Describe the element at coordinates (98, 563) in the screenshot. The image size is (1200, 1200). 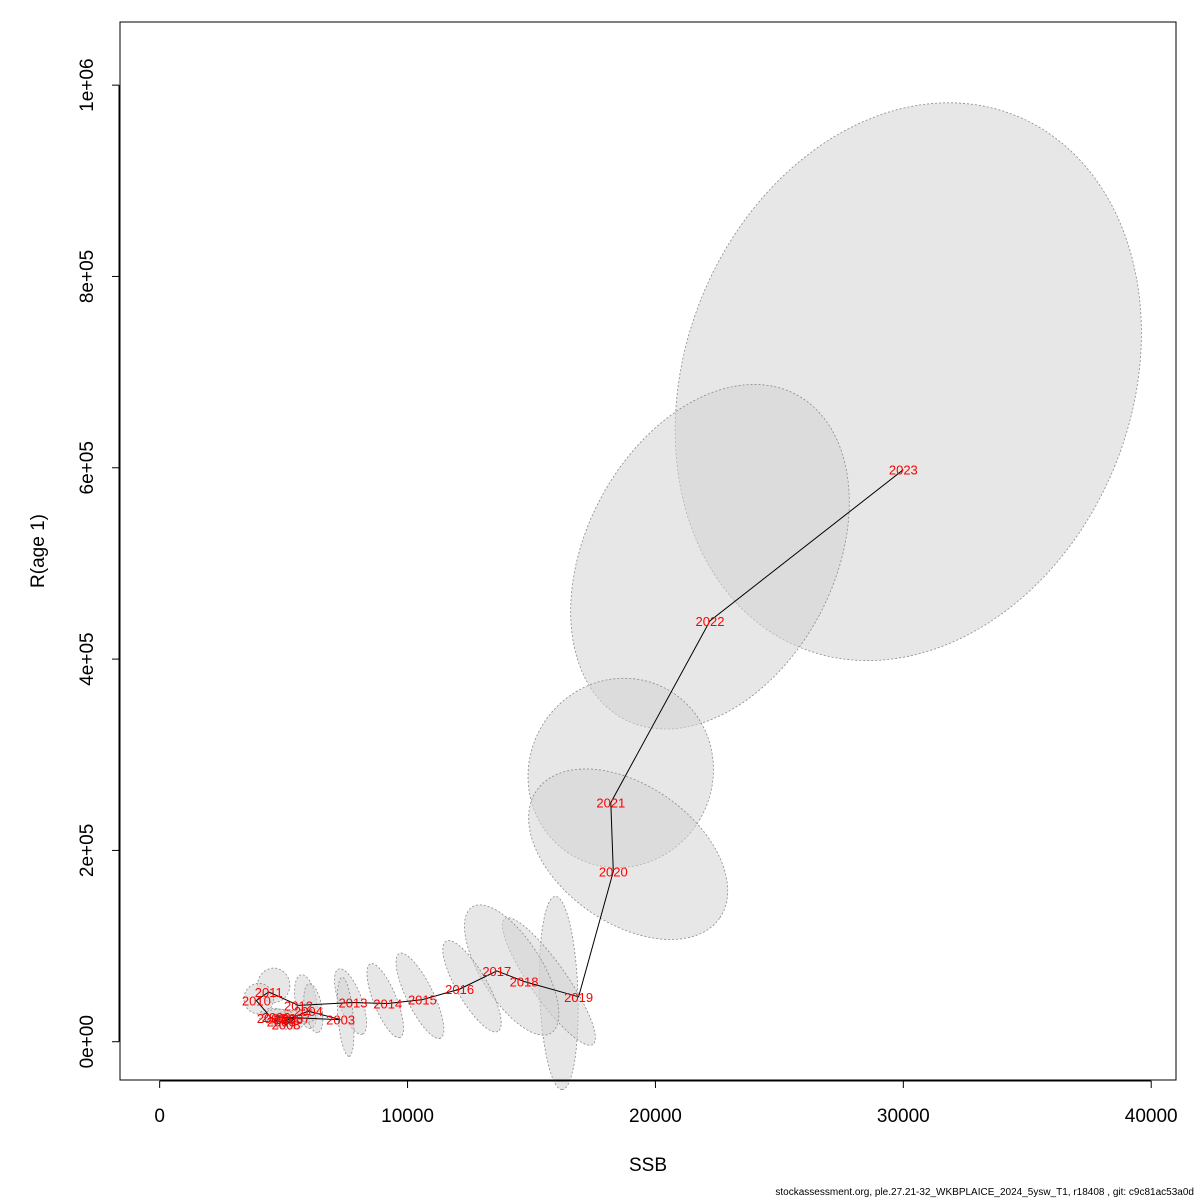
I see `y-axis: 0e+00 2e+05 4e+05 6e+05 8e+05 1e+06` at that location.